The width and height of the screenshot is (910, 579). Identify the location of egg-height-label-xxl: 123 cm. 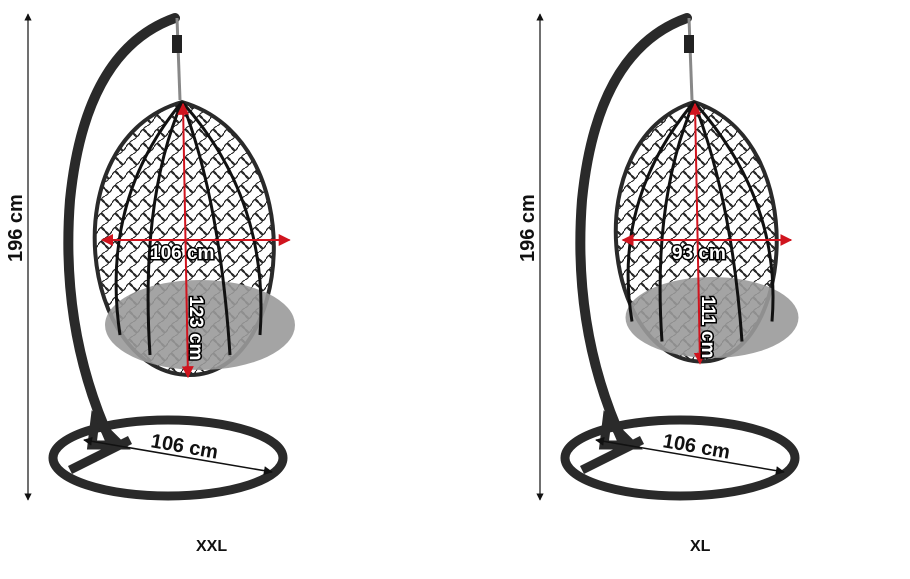
(195, 328).